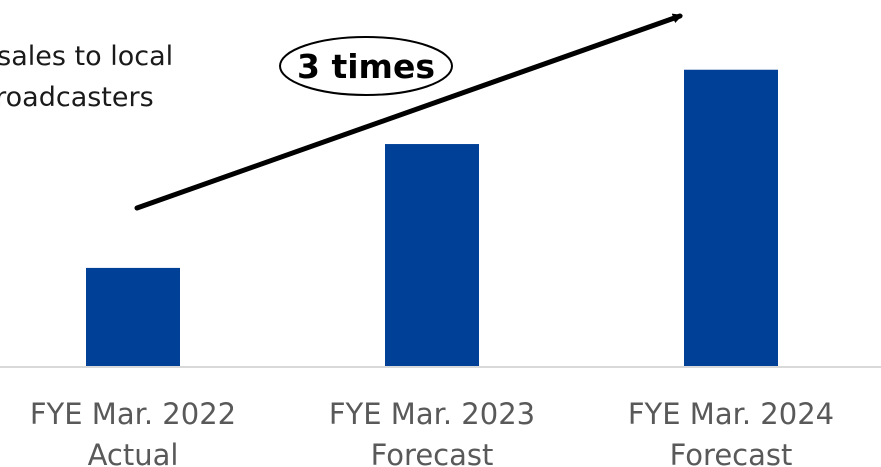 The image size is (881, 467). Describe the element at coordinates (731, 452) in the screenshot. I see `category-label-3-line-2: Forecast` at that location.